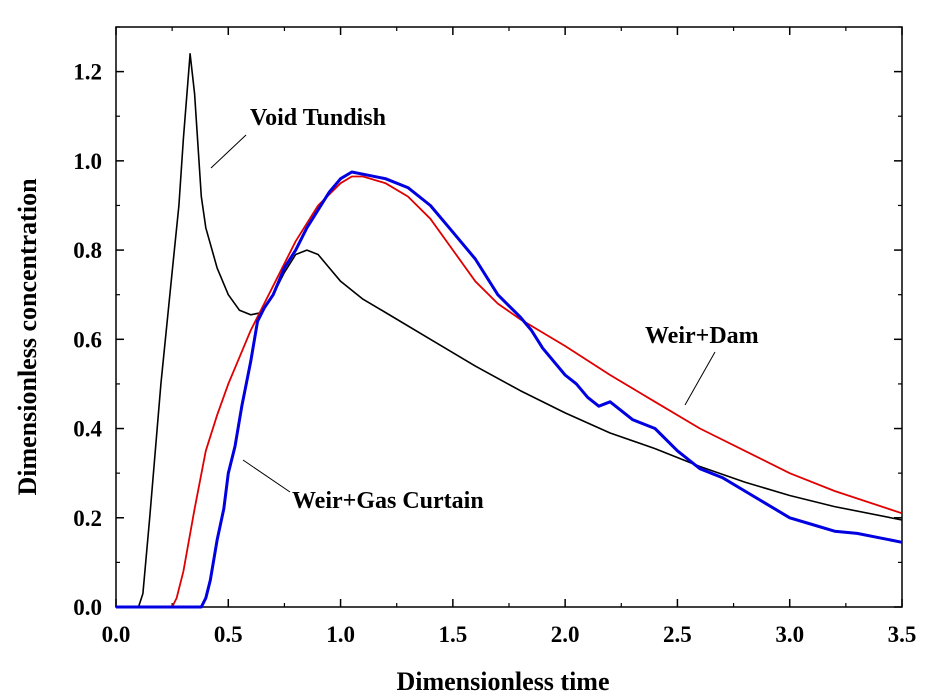  Describe the element at coordinates (87, 339) in the screenshot. I see `y-tick-label: 0.6` at that location.